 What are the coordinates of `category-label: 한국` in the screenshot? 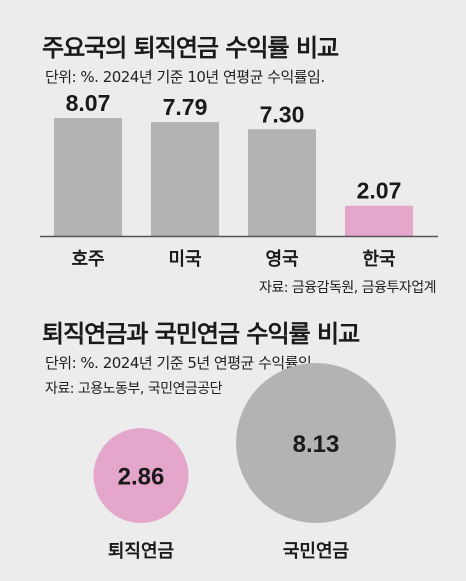 It's located at (378, 259).